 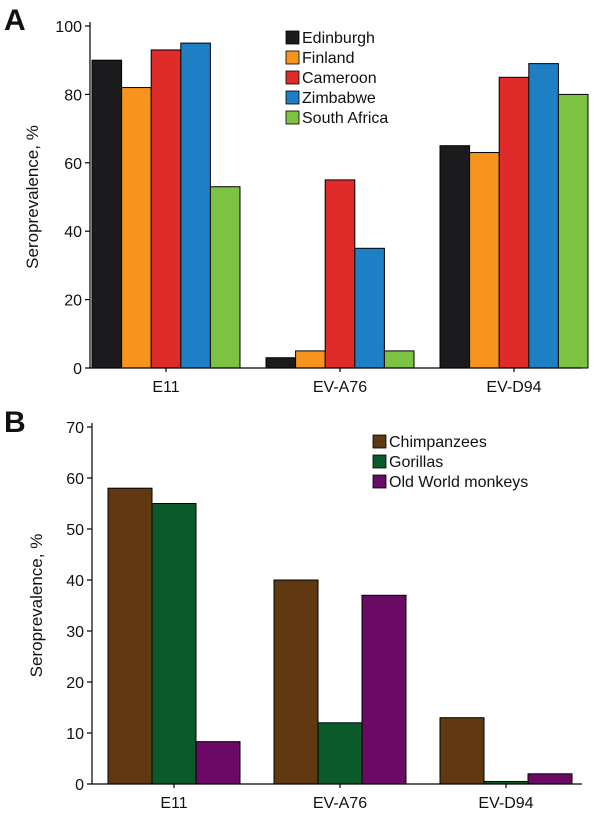 What do you see at coordinates (458, 482) in the screenshot?
I see `legend-label: Old World monkeys` at bounding box center [458, 482].